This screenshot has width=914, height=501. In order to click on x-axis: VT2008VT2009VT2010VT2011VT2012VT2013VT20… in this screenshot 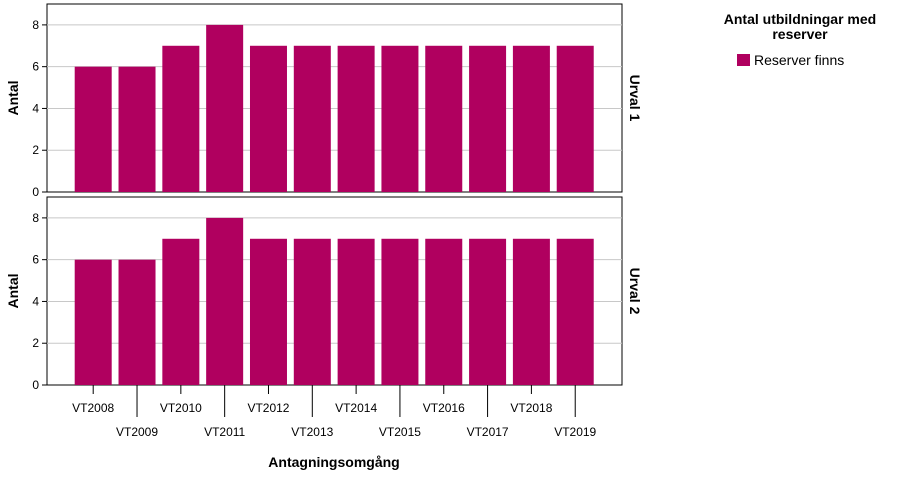, I will do `click(334, 412)`.